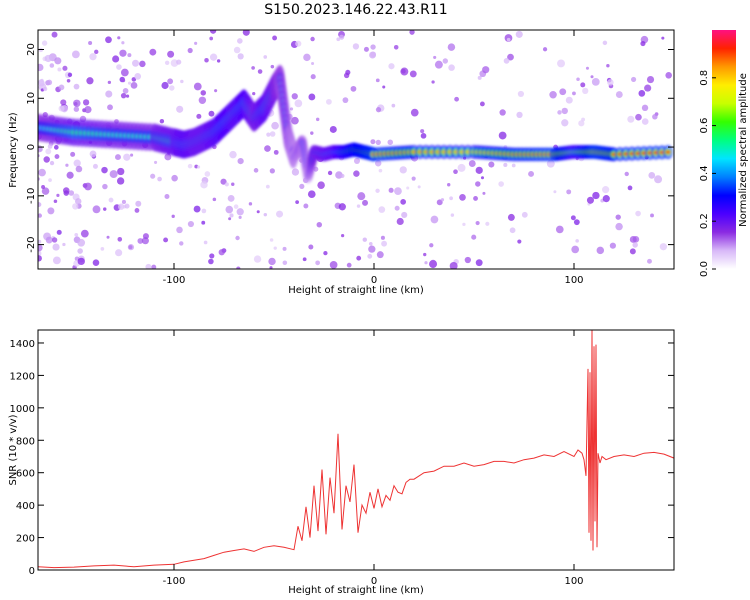 The height and width of the screenshot is (600, 750). What do you see at coordinates (704, 126) in the screenshot?
I see `colorbar-tick-label: 0.6` at bounding box center [704, 126].